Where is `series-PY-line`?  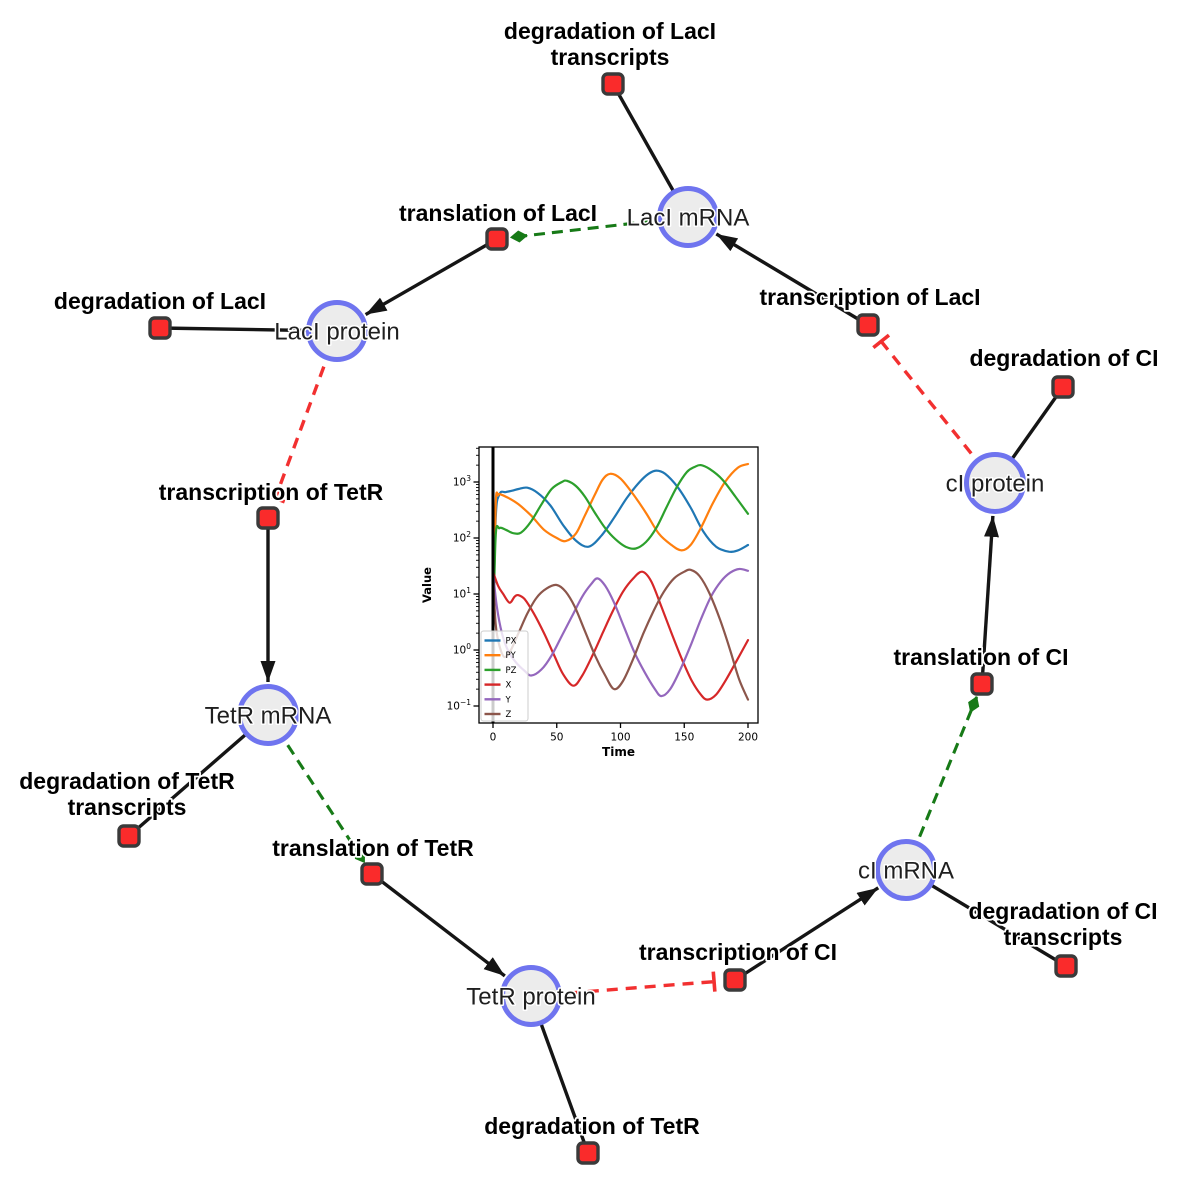 series-PY-line is located at coordinates (620, 557).